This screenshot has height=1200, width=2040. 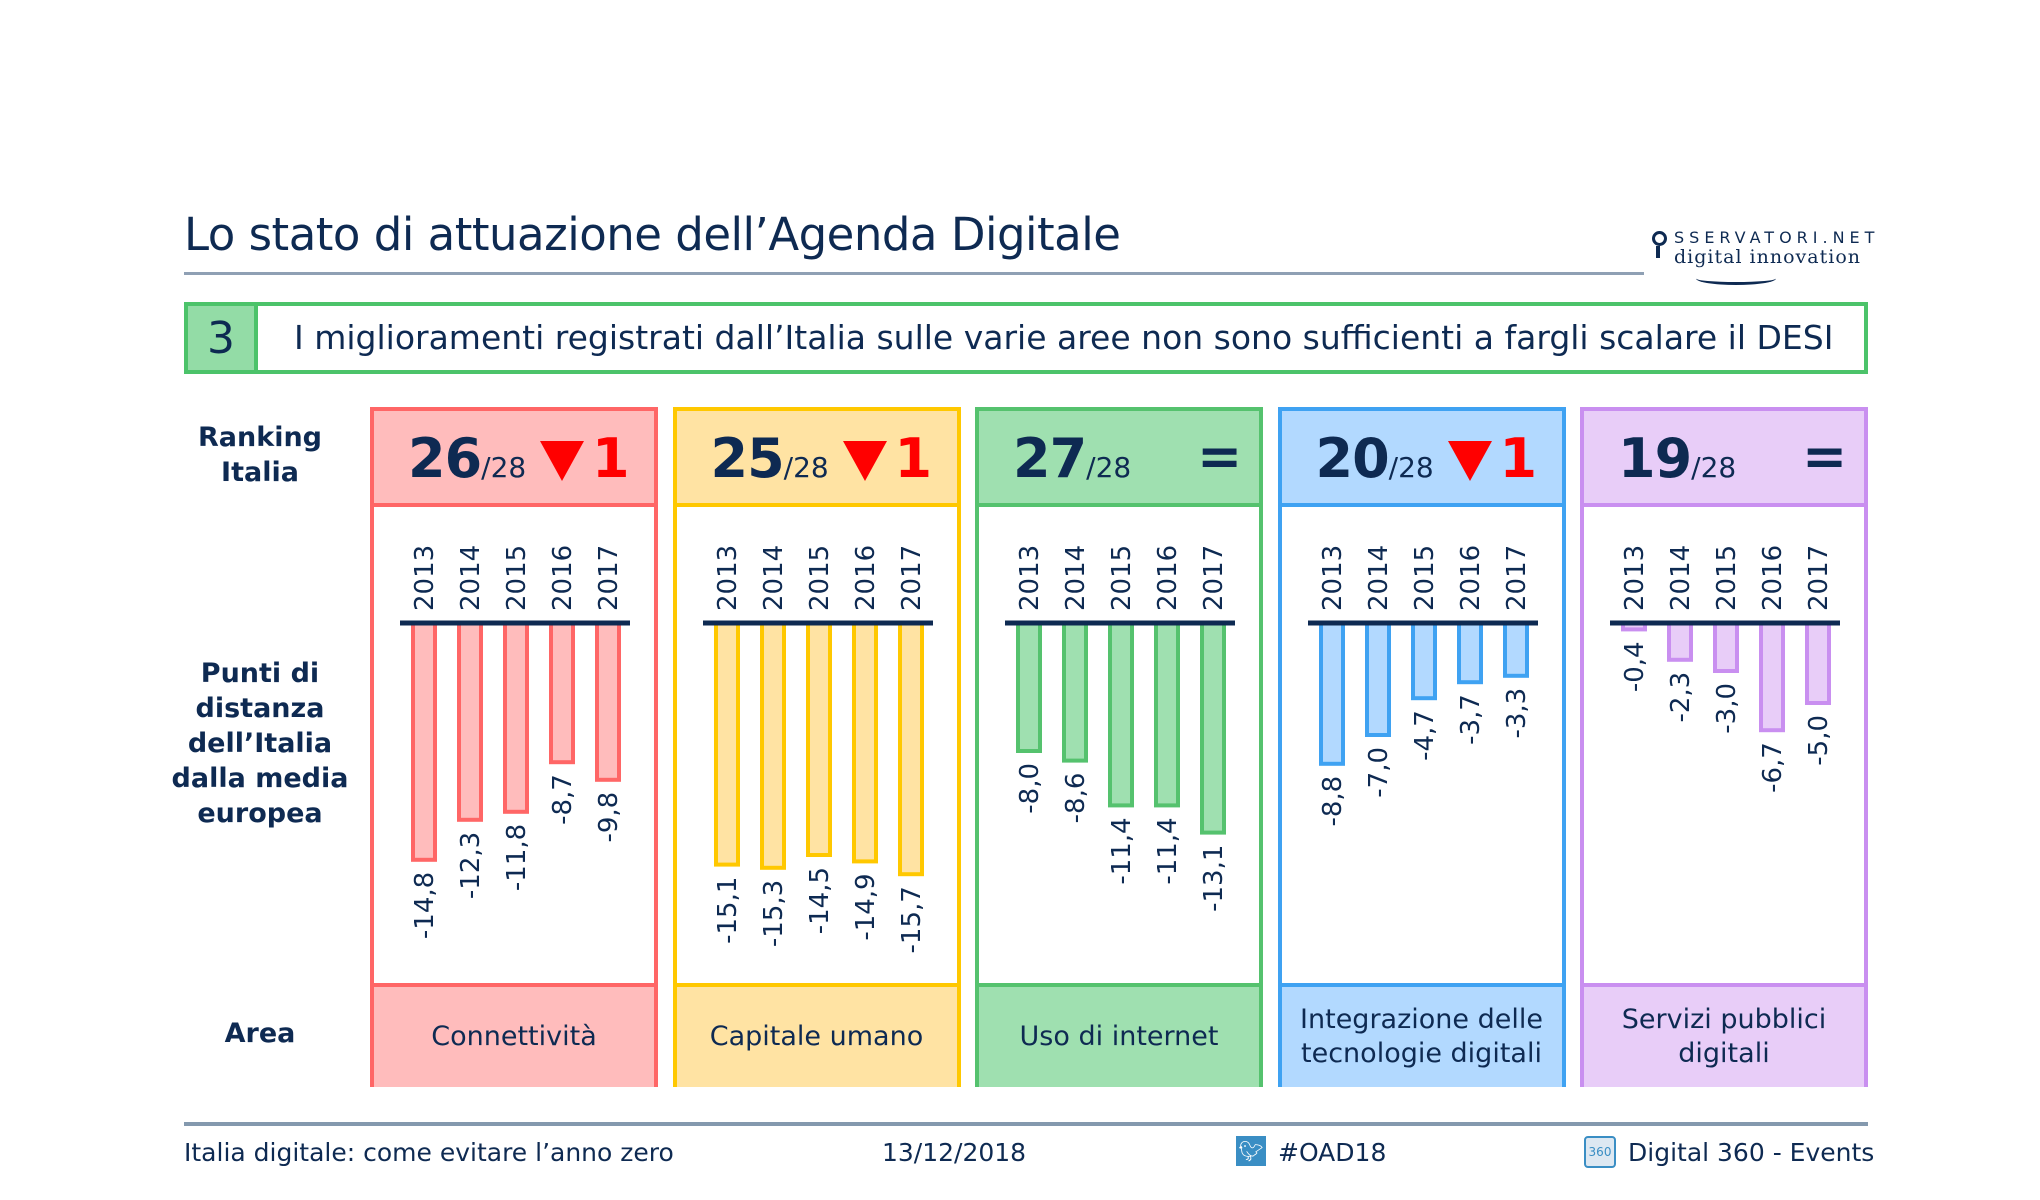 I want to click on rank-position: 27, so click(x=1050, y=458).